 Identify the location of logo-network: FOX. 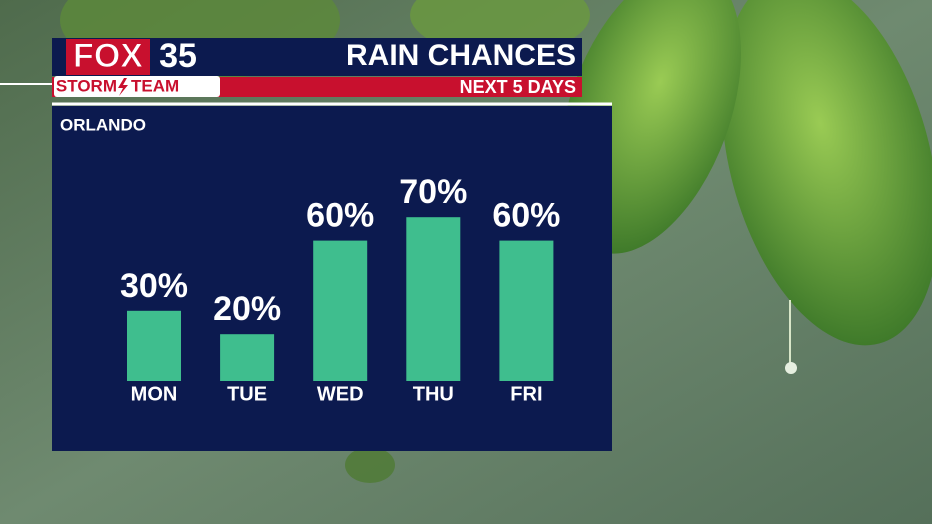
(108, 56).